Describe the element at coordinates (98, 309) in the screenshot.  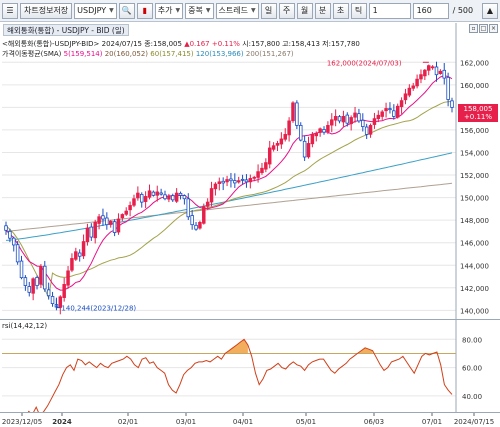
I see `low-annotation: 140,244(2023/12/28)` at that location.